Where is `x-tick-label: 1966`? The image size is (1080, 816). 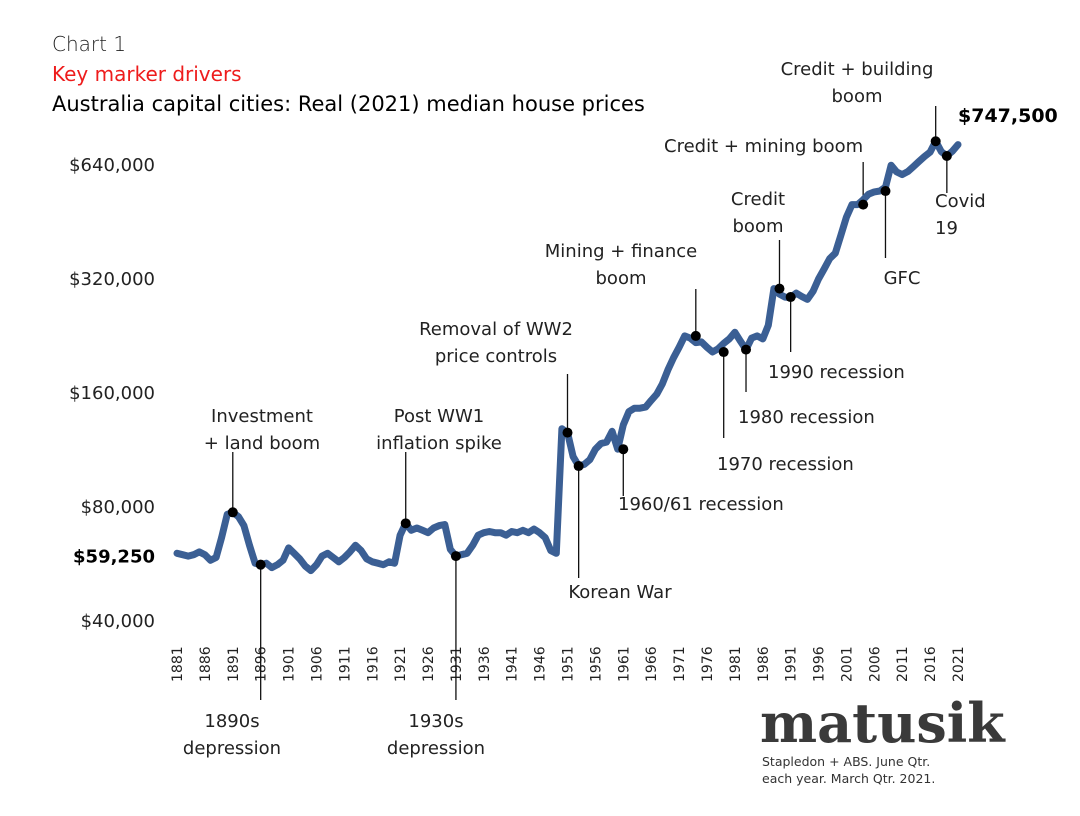
x-tick-label: 1966 is located at coordinates (652, 664).